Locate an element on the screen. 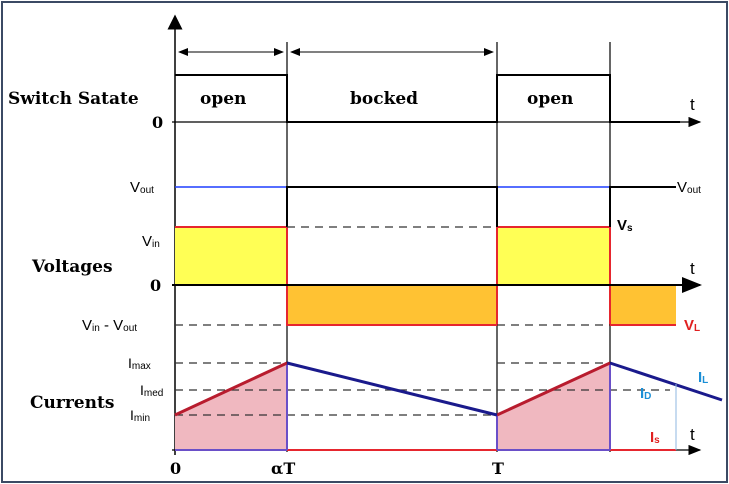 The height and width of the screenshot is (484, 729). imed-label: Imed is located at coordinates (151, 390).